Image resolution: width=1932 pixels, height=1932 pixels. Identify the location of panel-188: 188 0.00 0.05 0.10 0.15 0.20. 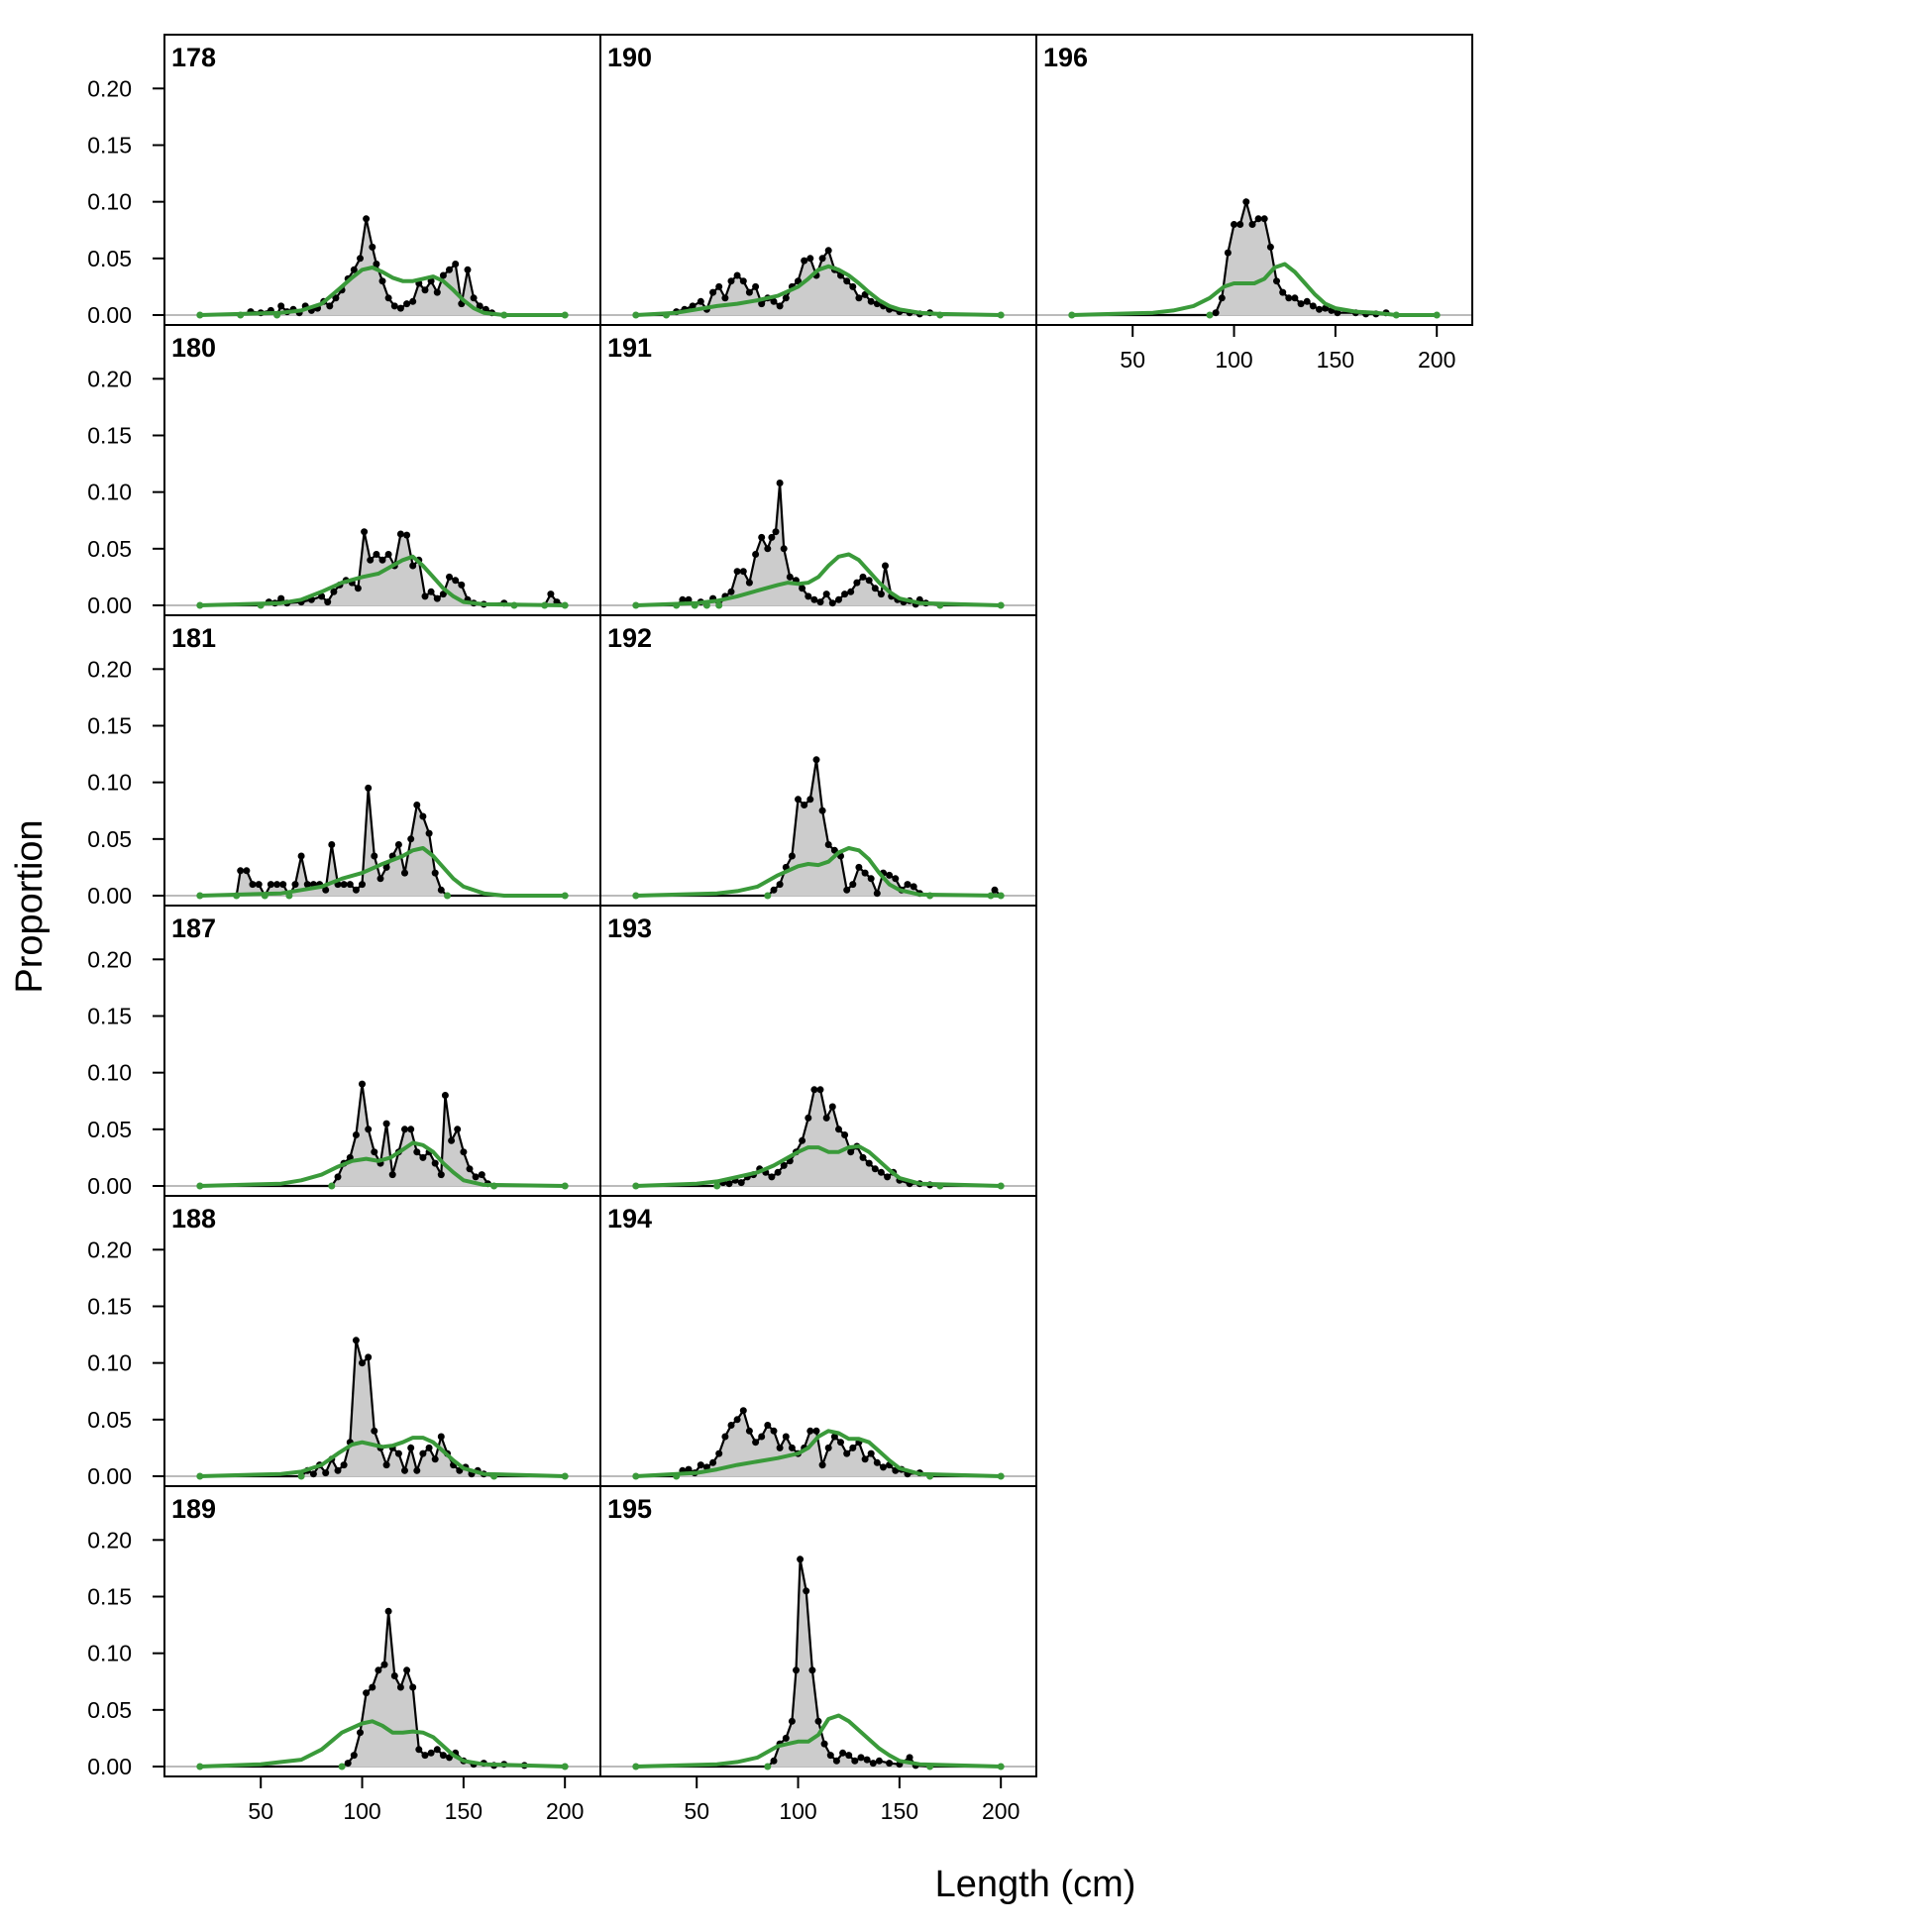
(344, 1342).